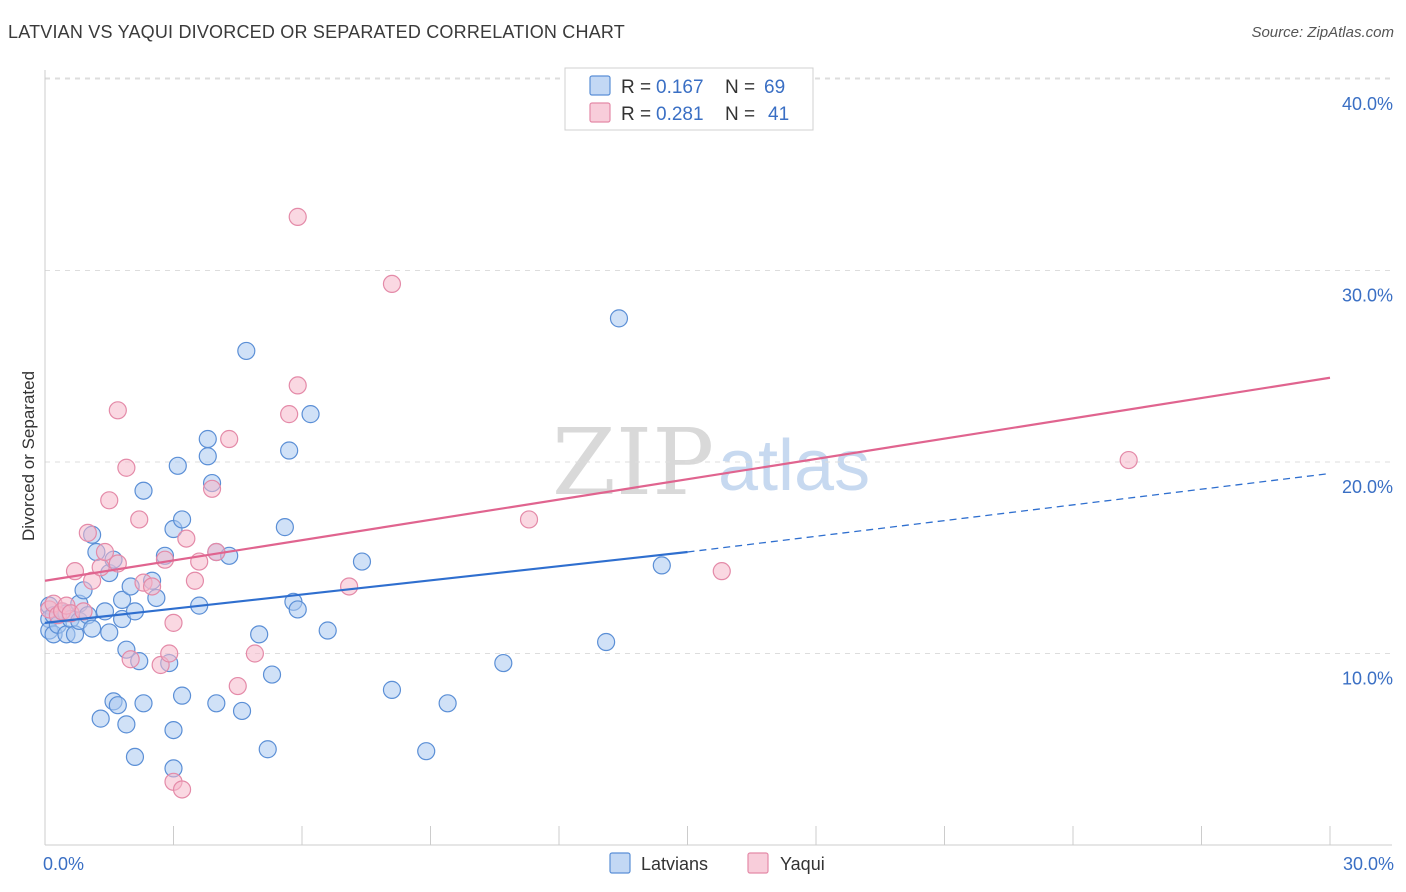  What do you see at coordinates (1322, 32) in the screenshot?
I see `chart-source: Source: ZipAtlas.com` at bounding box center [1322, 32].